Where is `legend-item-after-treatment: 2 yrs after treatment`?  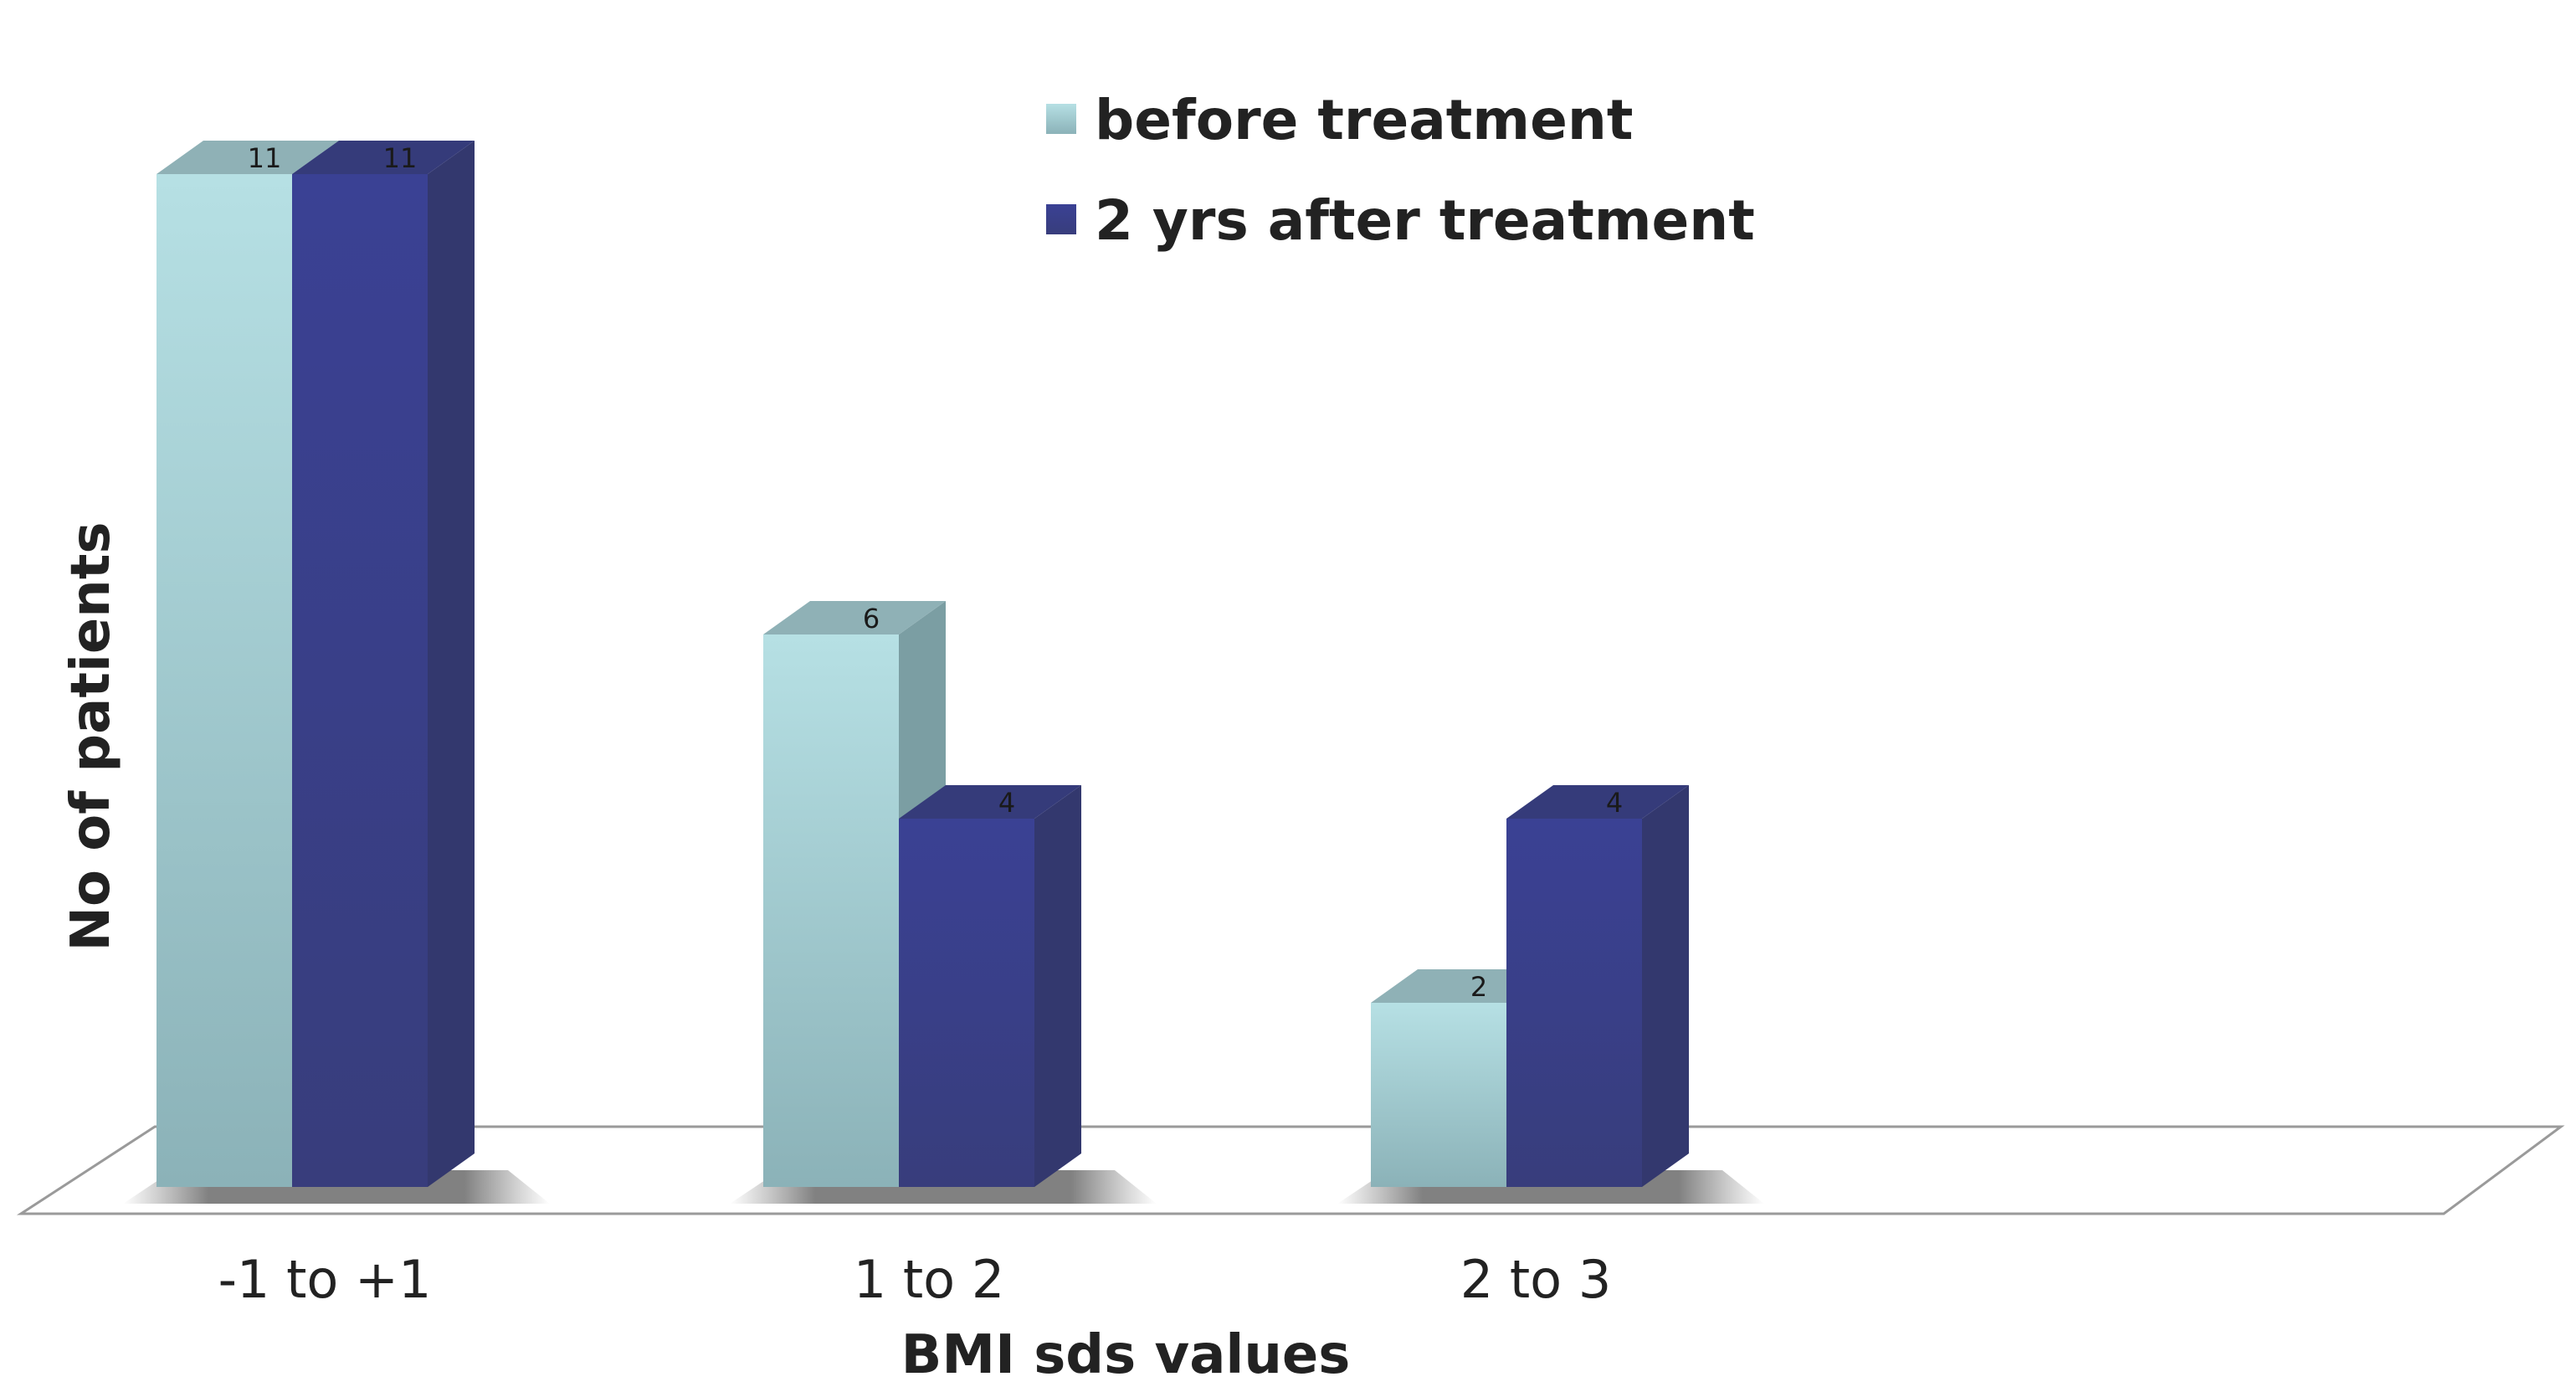
legend-item-after-treatment: 2 yrs after treatment is located at coordinates (1400, 221).